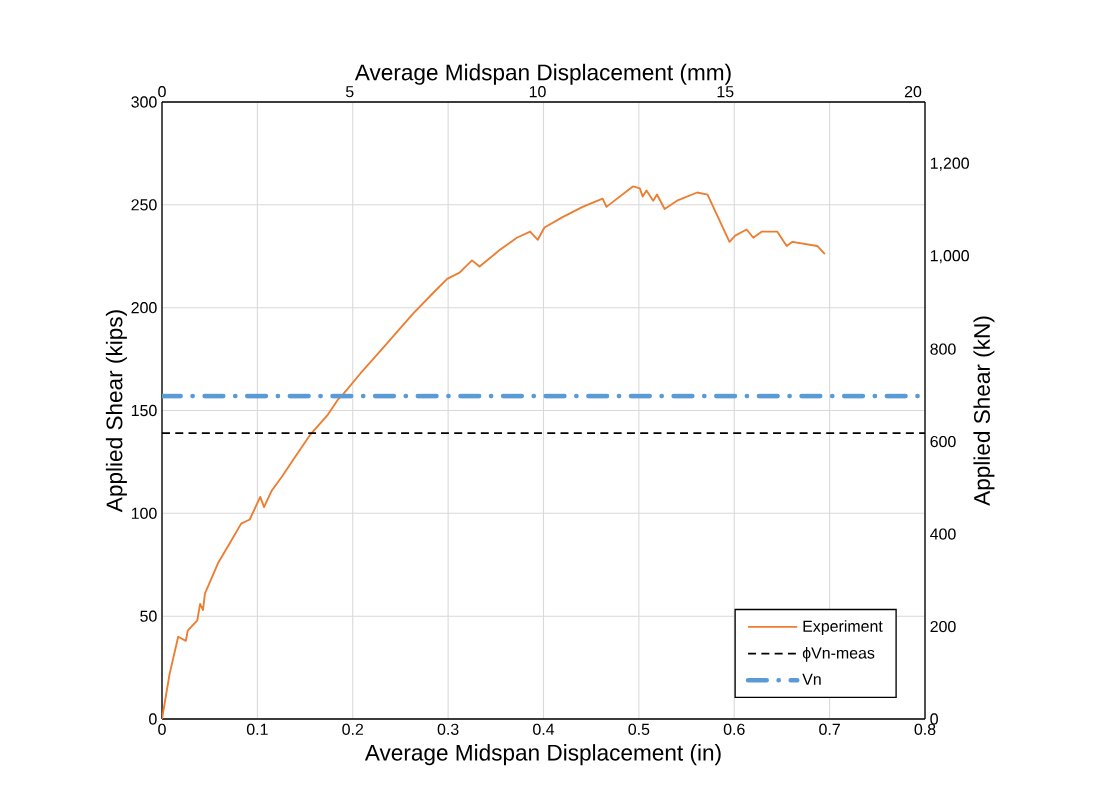 The image size is (1117, 799). Describe the element at coordinates (148, 616) in the screenshot. I see `y-tick-label: 50` at that location.